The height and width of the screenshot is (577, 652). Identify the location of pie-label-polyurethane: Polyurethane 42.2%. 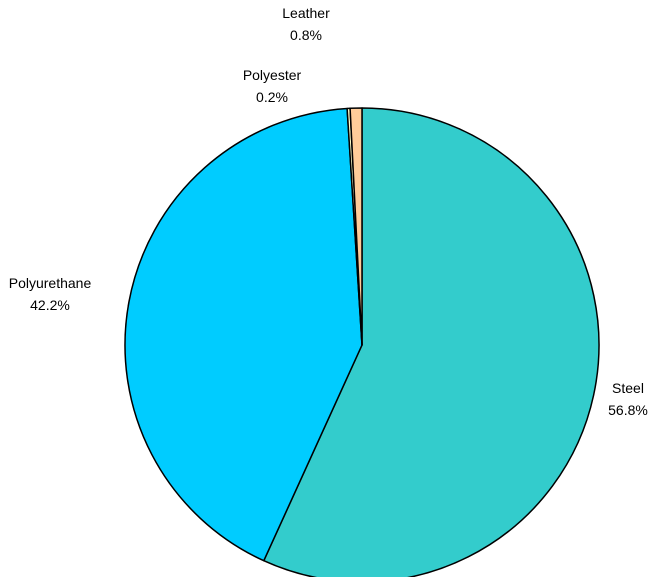
(50, 294).